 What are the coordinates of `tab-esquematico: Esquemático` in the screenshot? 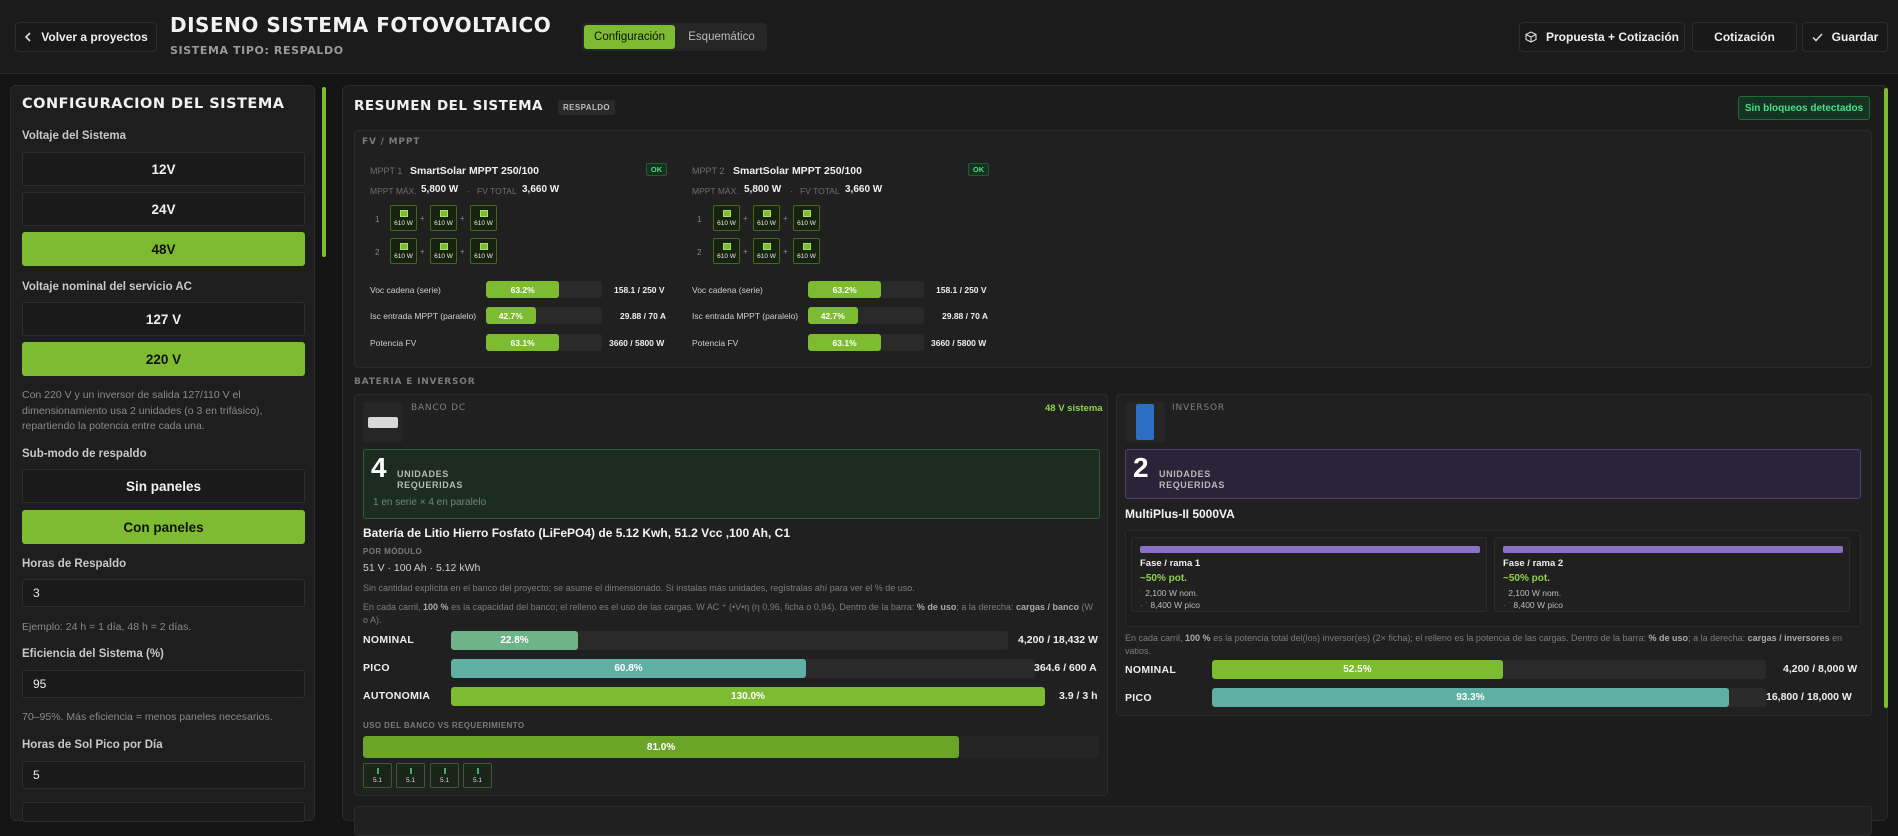 It's located at (721, 37).